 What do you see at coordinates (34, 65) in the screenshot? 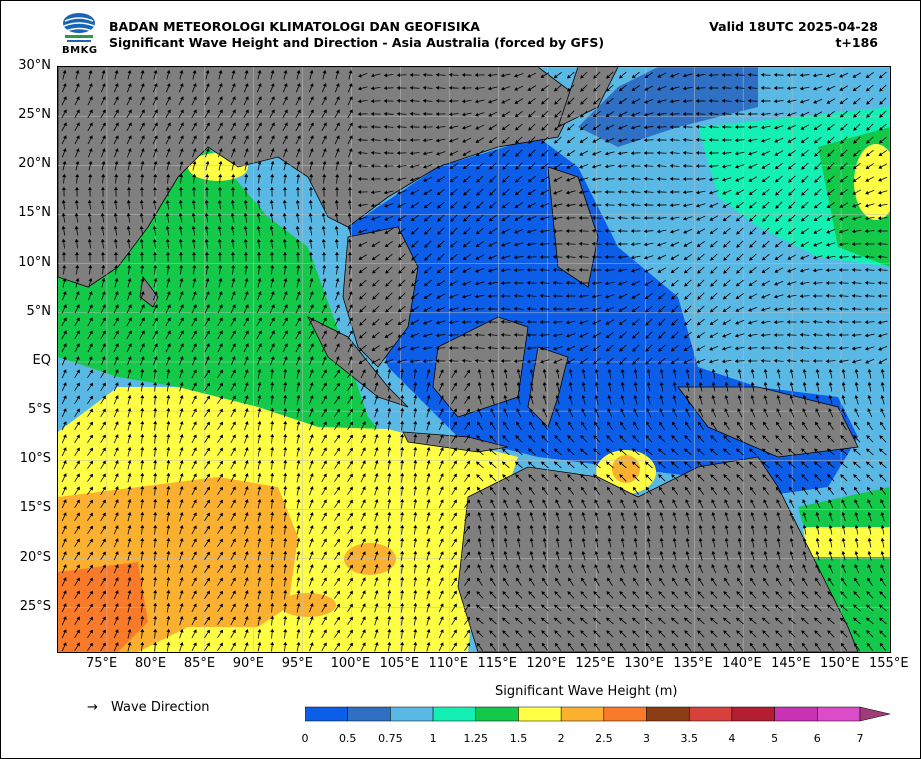
I see `latitude-label: 30°N` at bounding box center [34, 65].